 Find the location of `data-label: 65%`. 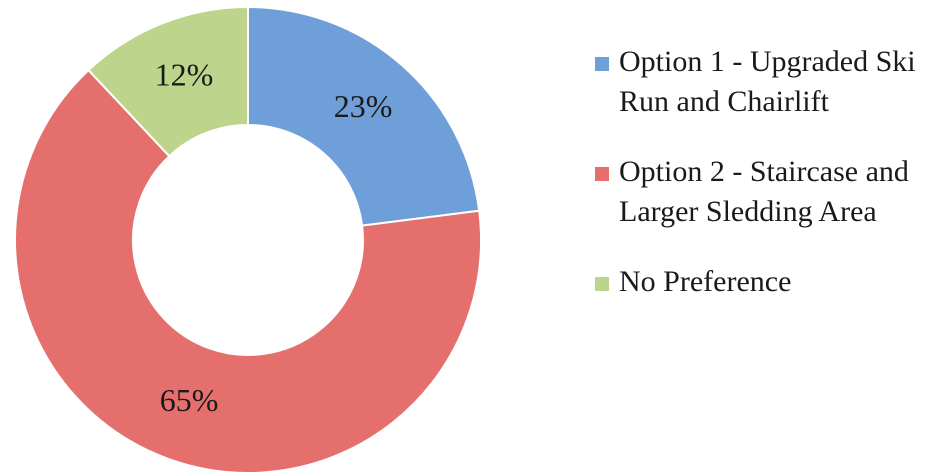

data-label: 65% is located at coordinates (189, 400).